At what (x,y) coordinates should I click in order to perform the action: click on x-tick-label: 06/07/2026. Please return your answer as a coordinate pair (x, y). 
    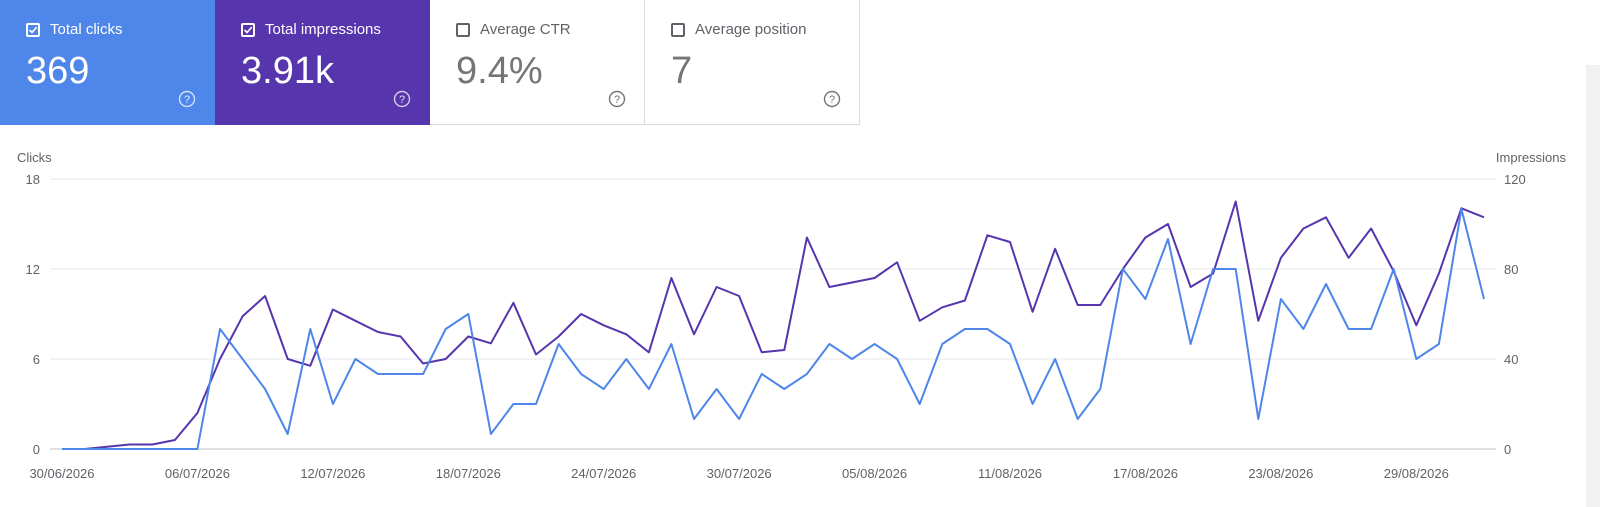
    Looking at the image, I should click on (197, 473).